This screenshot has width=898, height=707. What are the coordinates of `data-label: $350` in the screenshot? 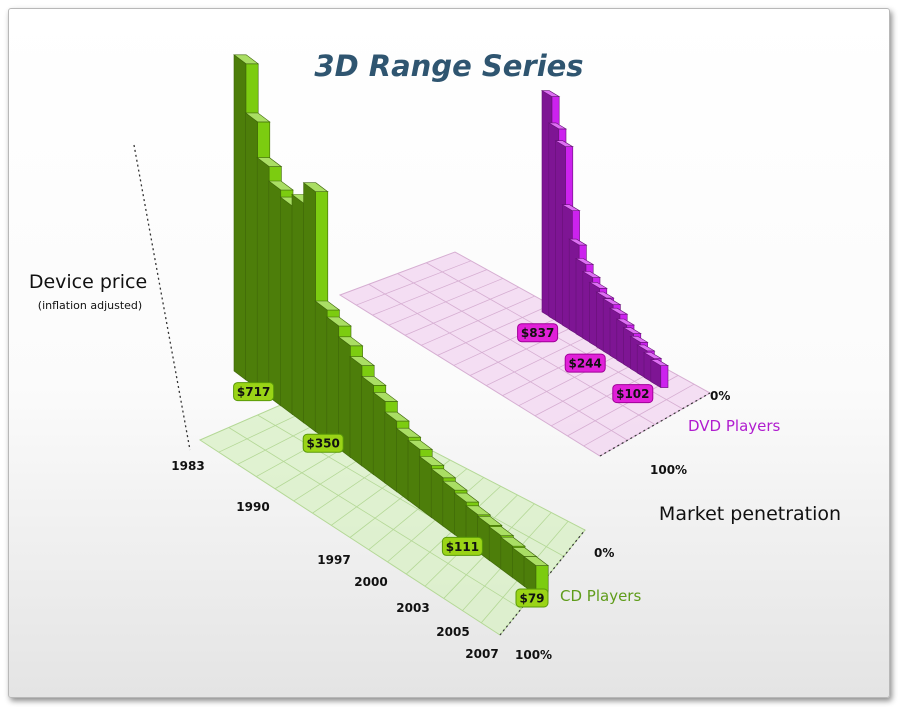 It's located at (323, 443).